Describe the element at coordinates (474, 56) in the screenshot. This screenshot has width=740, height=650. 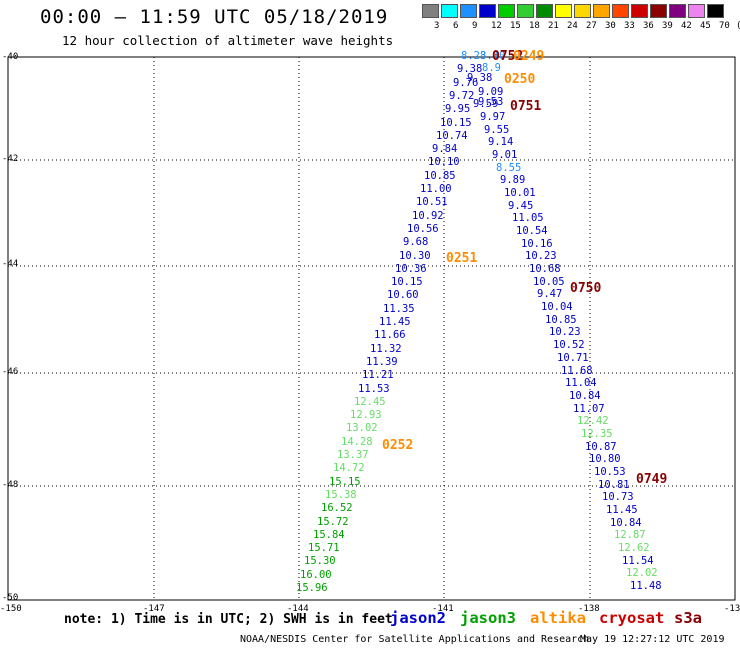
I see `swh-value: 8.23` at that location.